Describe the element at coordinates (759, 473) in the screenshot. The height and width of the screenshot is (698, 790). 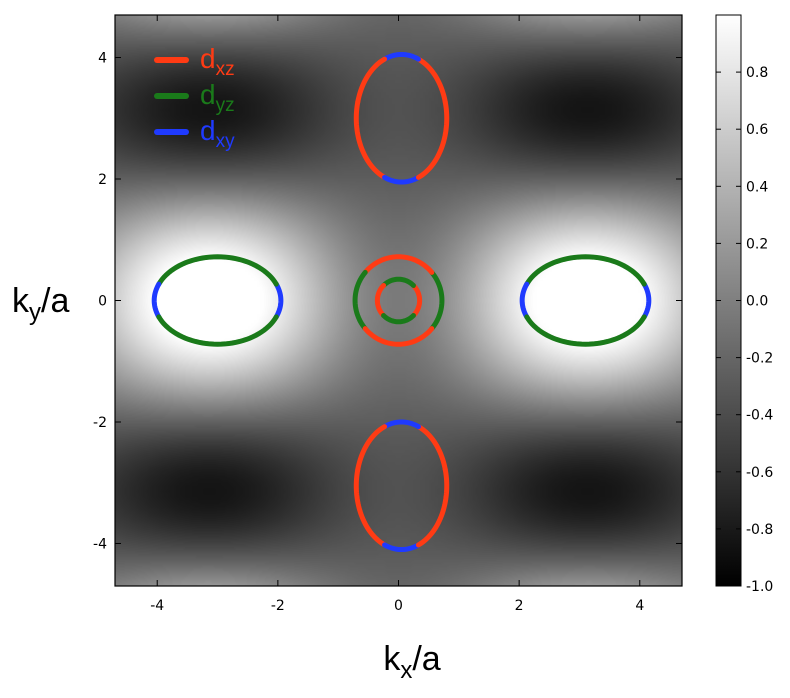
I see `colorbar-tick-label: -0.6` at that location.